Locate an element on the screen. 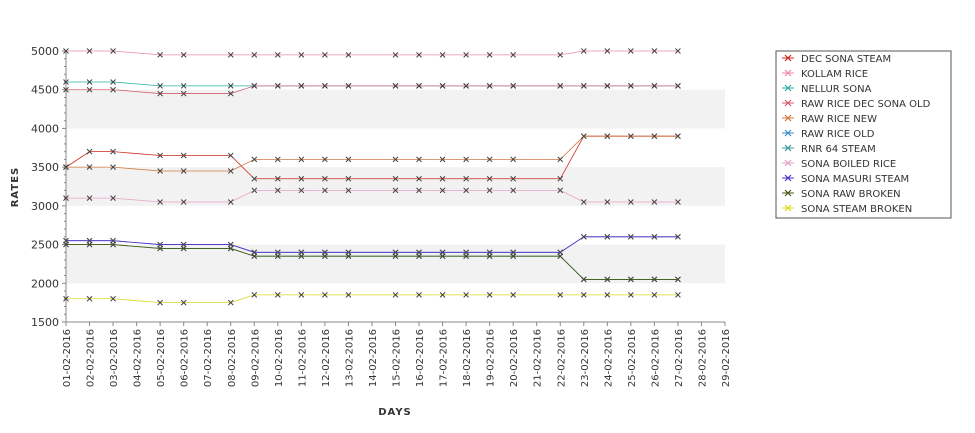 This screenshot has width=975, height=433. series-sona-boiled-rice is located at coordinates (372, 196).